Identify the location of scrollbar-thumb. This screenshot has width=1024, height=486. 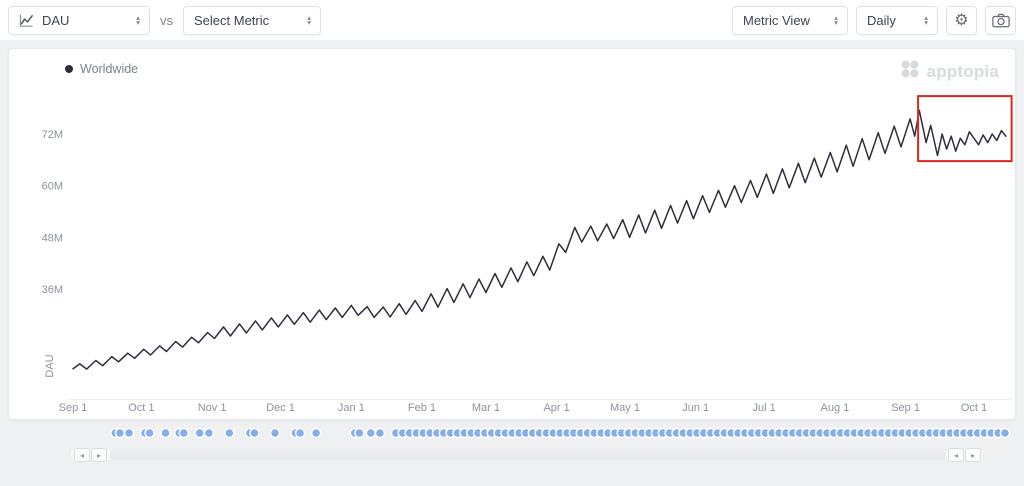
(528, 455).